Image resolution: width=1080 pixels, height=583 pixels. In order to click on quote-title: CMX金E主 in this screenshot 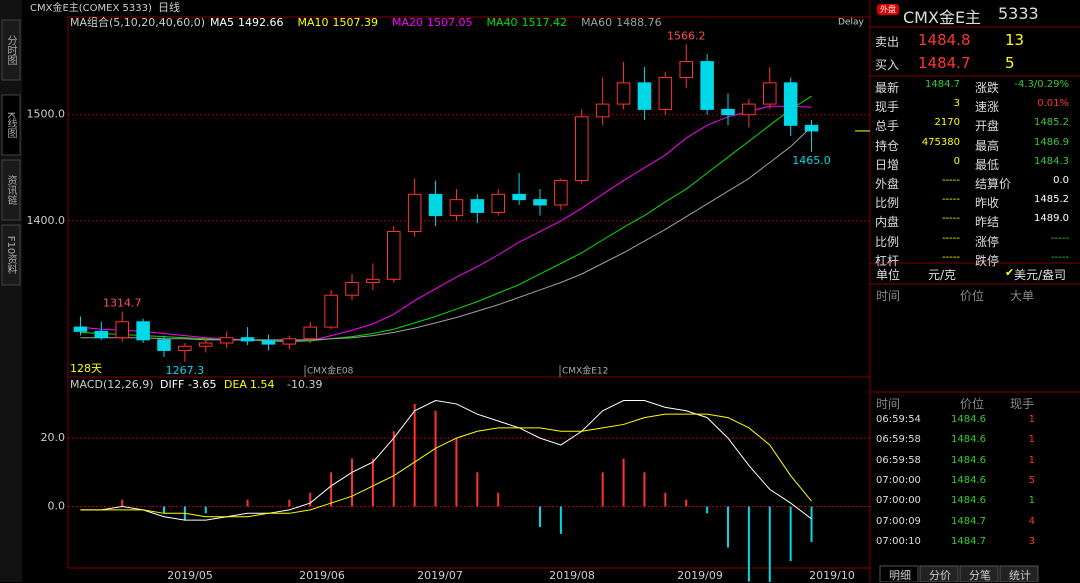, I will do `click(942, 17)`.